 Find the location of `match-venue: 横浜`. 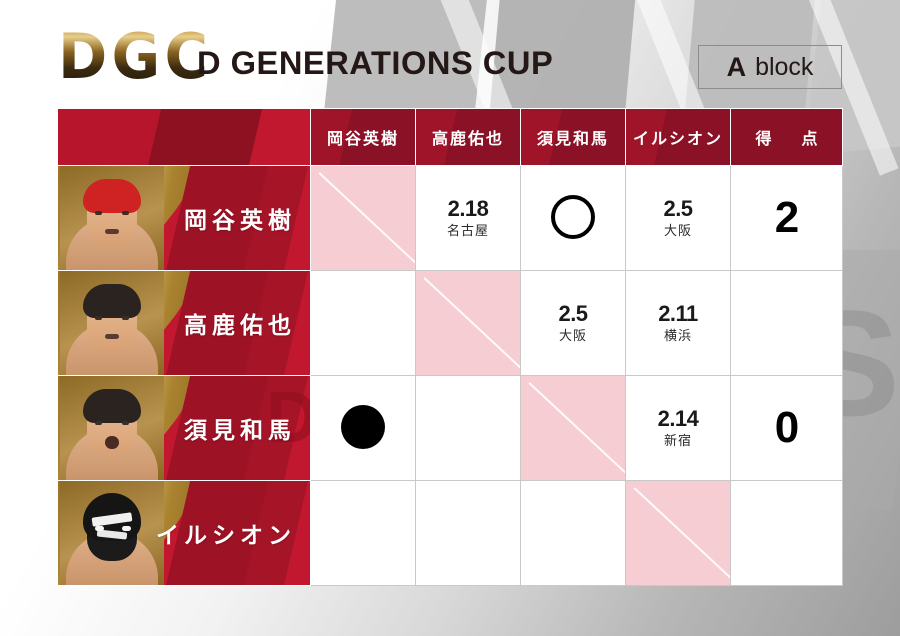

match-venue: 横浜 is located at coordinates (677, 335).